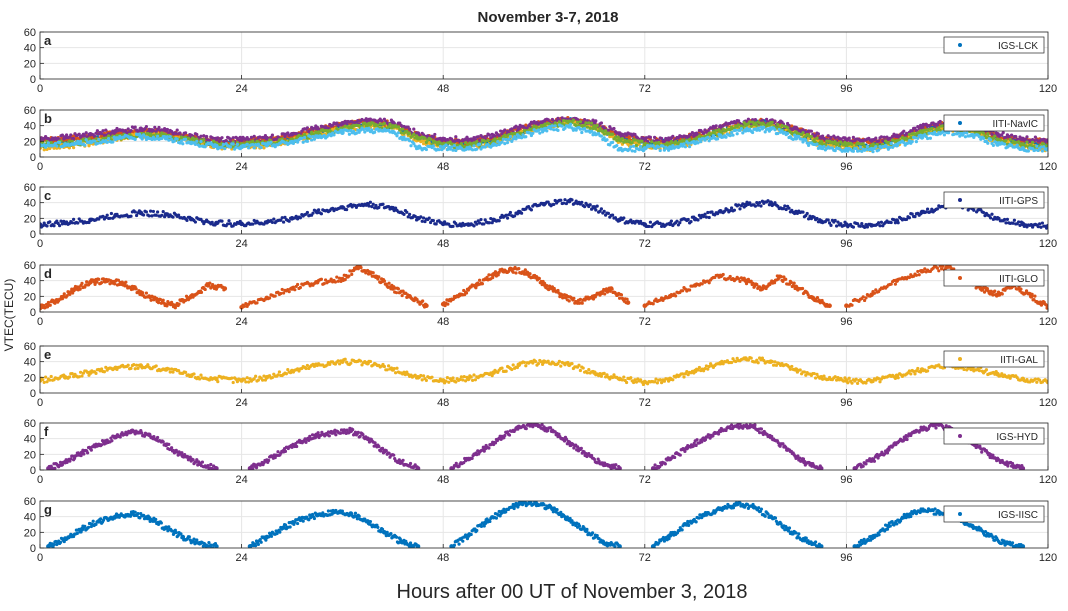 The width and height of the screenshot is (1068, 611). What do you see at coordinates (30, 111) in the screenshot?
I see `y-tick-label: 60` at bounding box center [30, 111].